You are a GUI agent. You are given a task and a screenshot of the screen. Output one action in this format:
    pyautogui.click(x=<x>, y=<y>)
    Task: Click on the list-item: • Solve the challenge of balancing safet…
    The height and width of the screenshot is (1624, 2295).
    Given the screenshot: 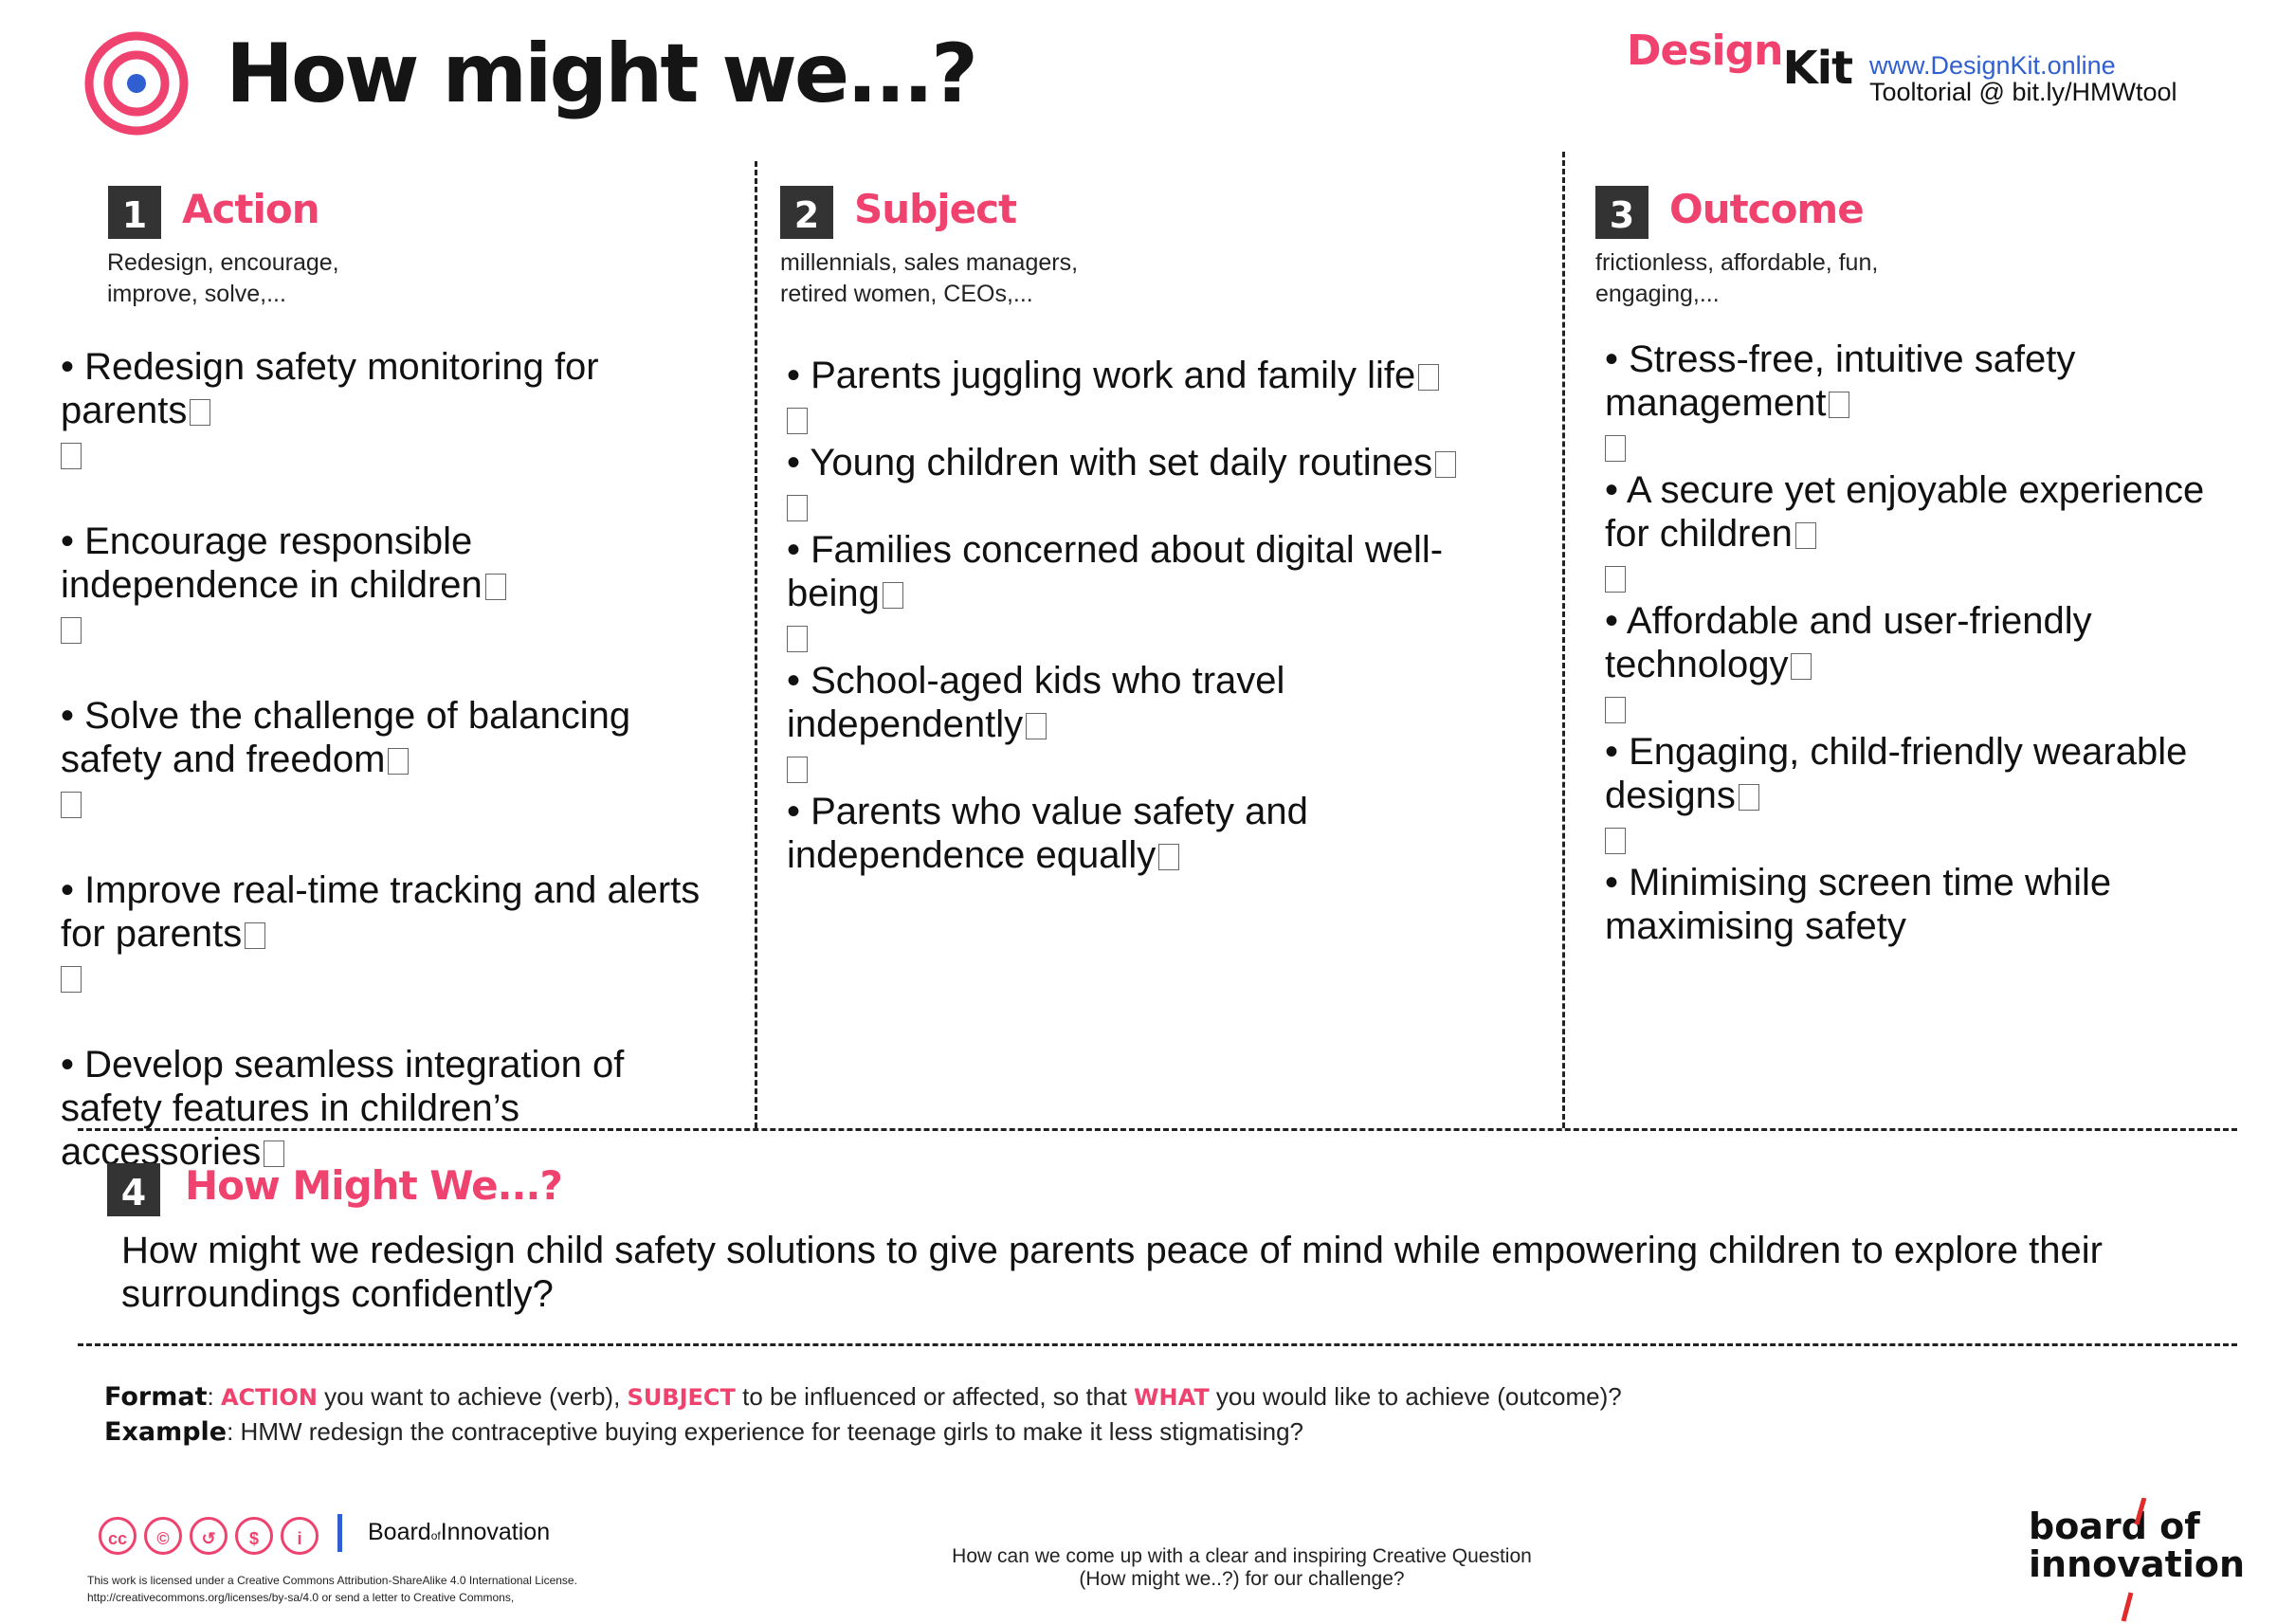 What is the action you would take?
    pyautogui.click(x=383, y=759)
    